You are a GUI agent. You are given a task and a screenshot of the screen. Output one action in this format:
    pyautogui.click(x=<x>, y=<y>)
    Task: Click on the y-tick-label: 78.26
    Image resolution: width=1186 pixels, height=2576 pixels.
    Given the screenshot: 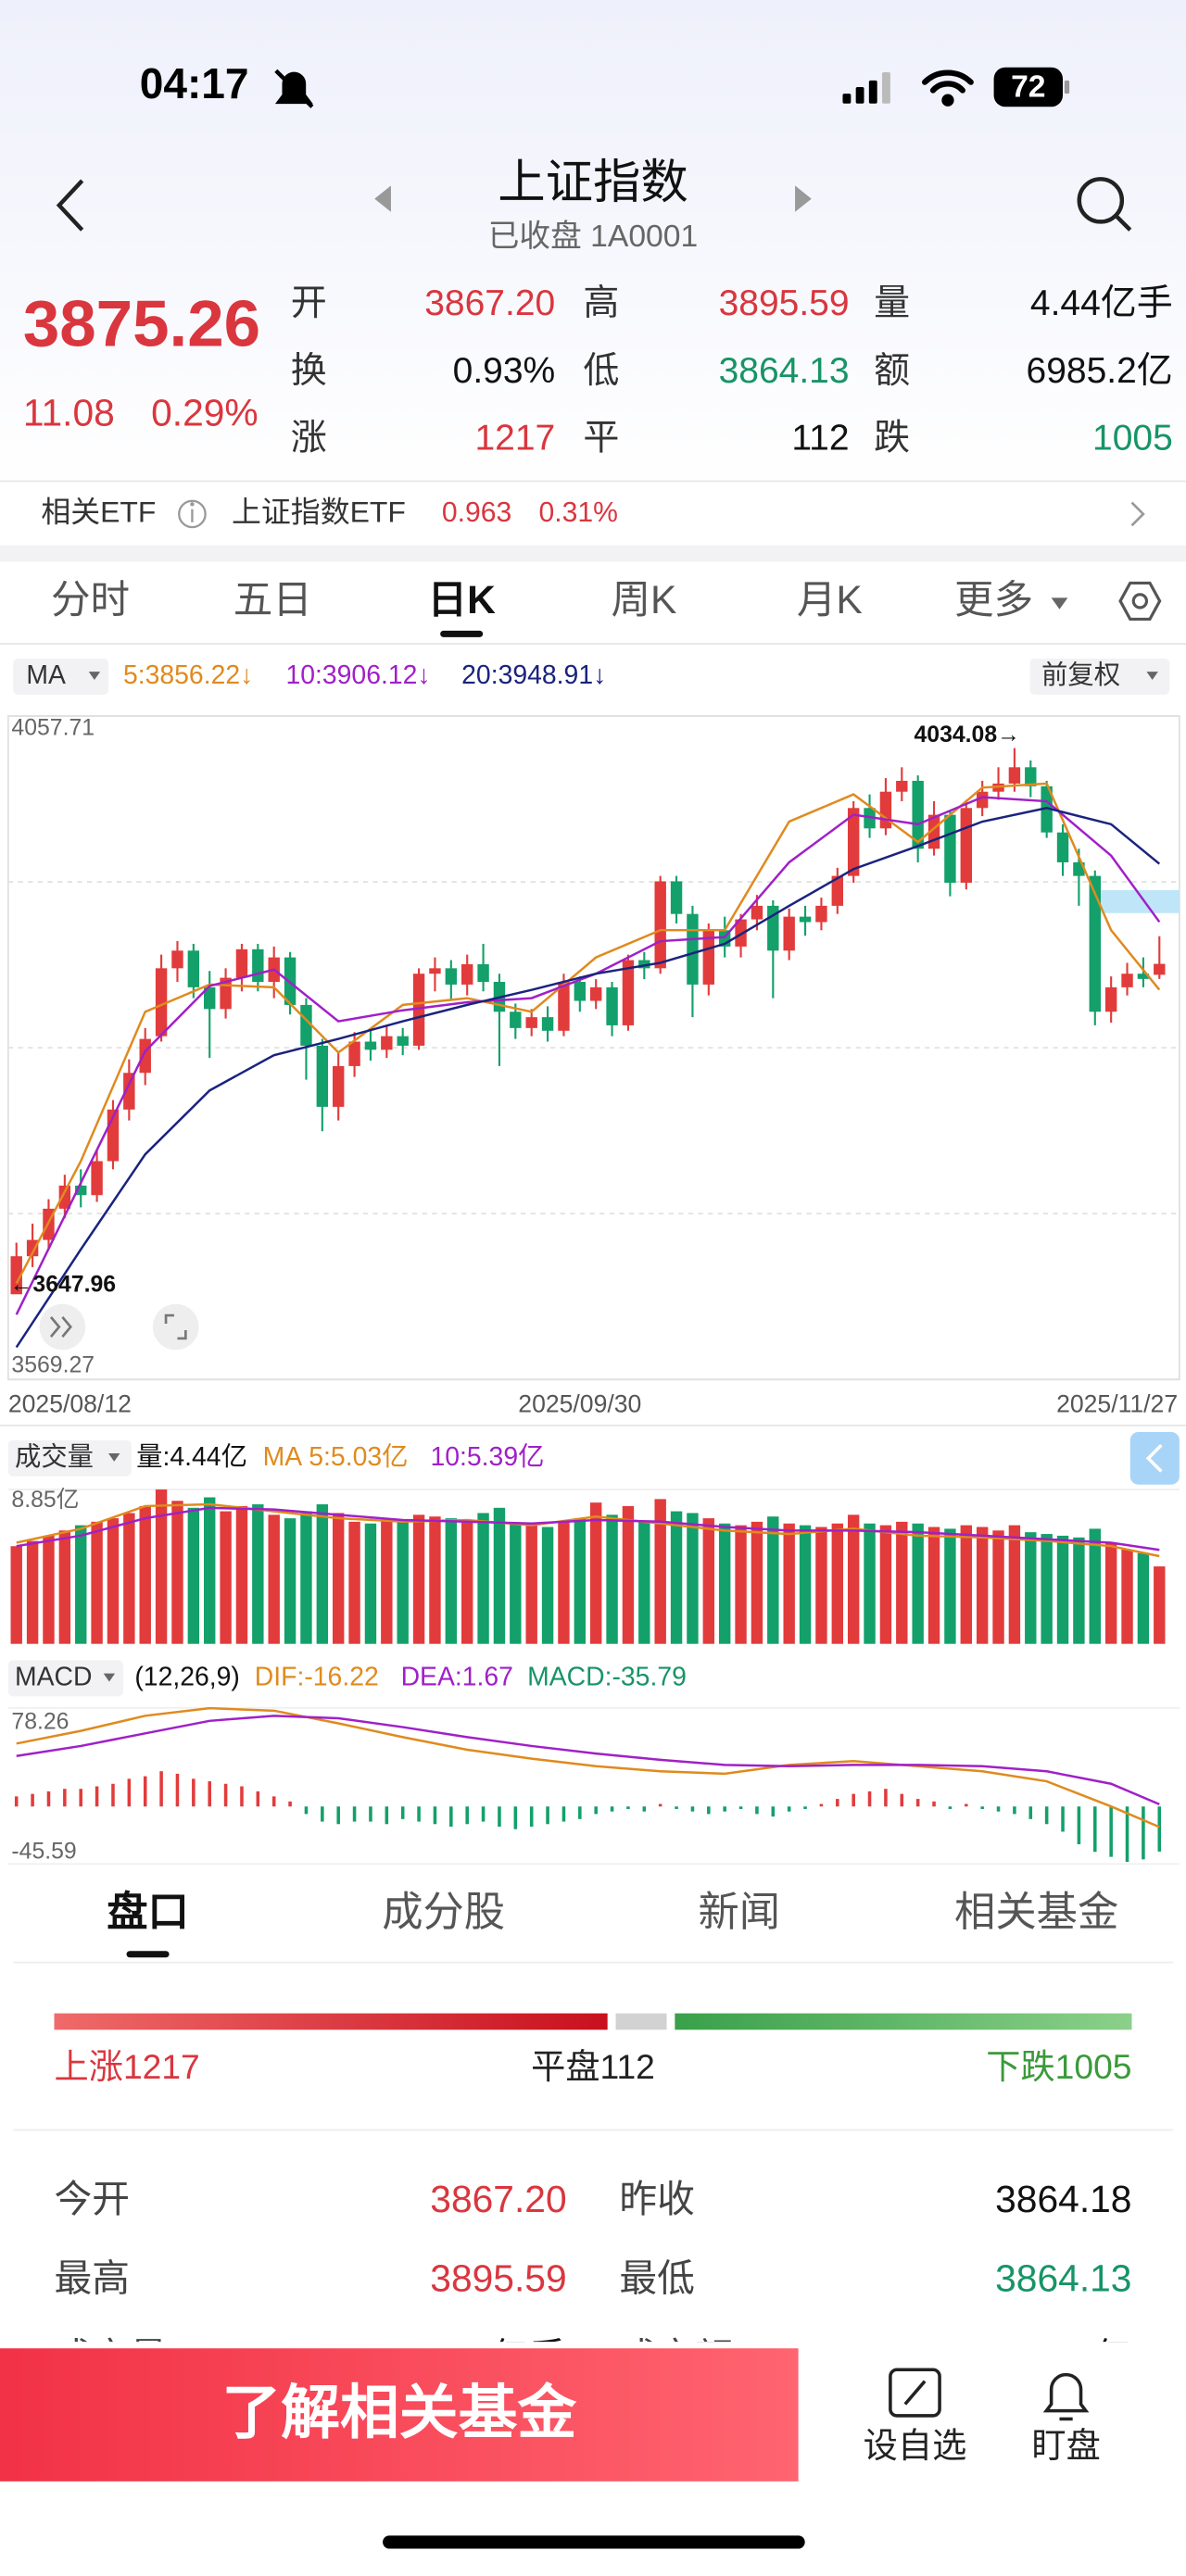 What is the action you would take?
    pyautogui.click(x=40, y=1721)
    